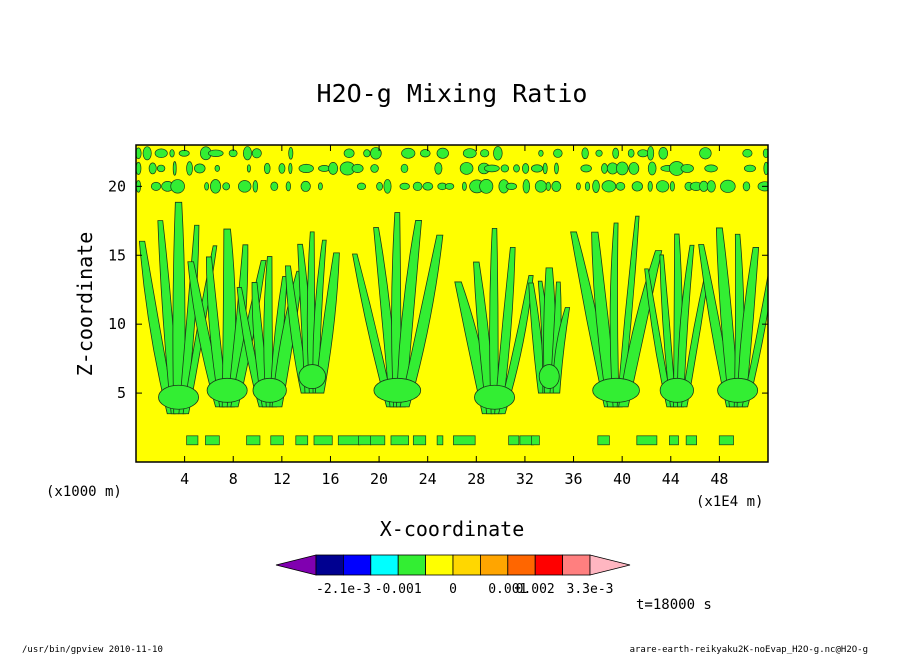 Image resolution: width=904 pixels, height=654 pixels. I want to click on colorbar-high-triangle, so click(610, 565).